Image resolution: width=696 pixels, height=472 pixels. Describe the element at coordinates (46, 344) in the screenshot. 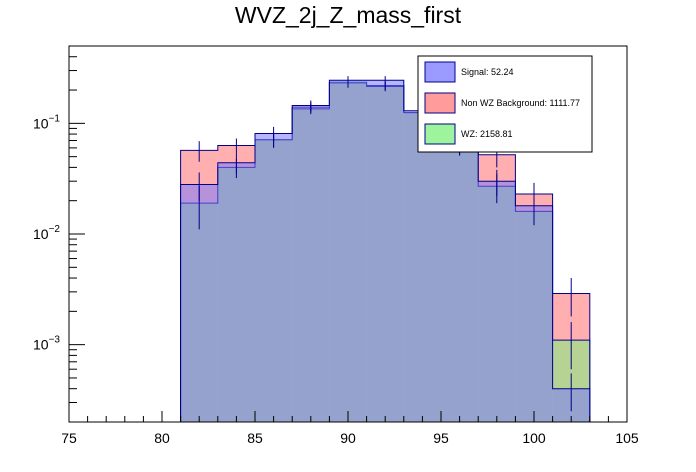

I see `y-tick-label: 10⁻³` at that location.